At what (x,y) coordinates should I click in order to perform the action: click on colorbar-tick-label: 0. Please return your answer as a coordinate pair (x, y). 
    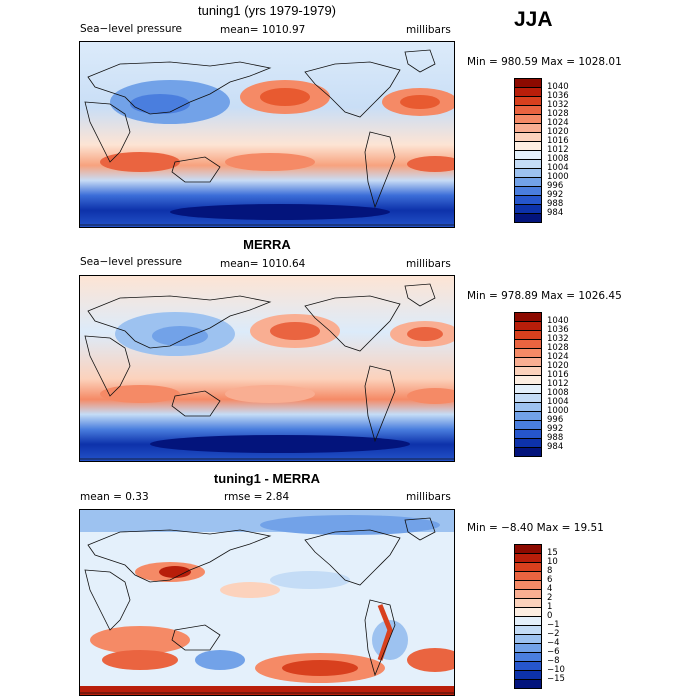
    Looking at the image, I should click on (550, 616).